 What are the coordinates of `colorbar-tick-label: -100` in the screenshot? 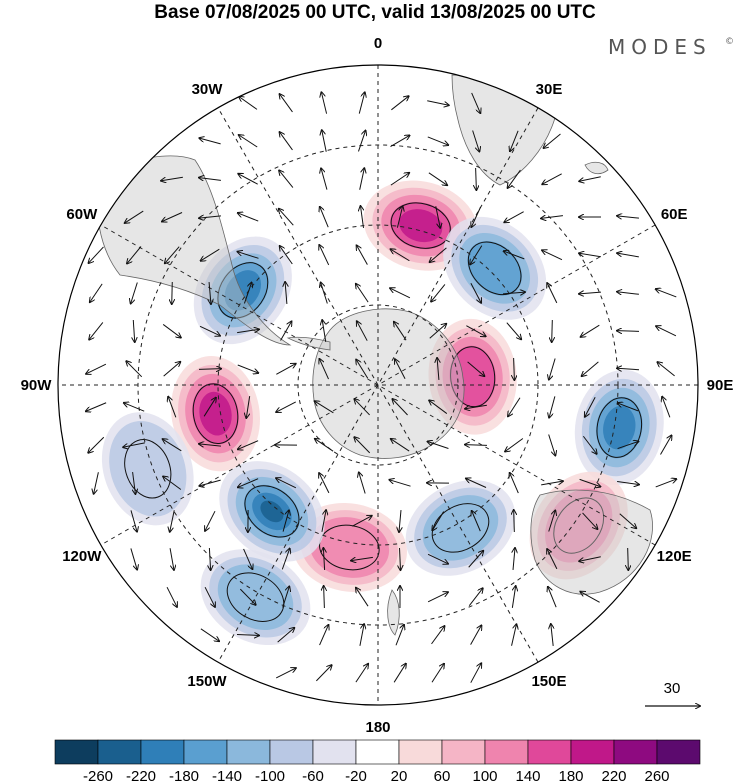 It's located at (270, 775).